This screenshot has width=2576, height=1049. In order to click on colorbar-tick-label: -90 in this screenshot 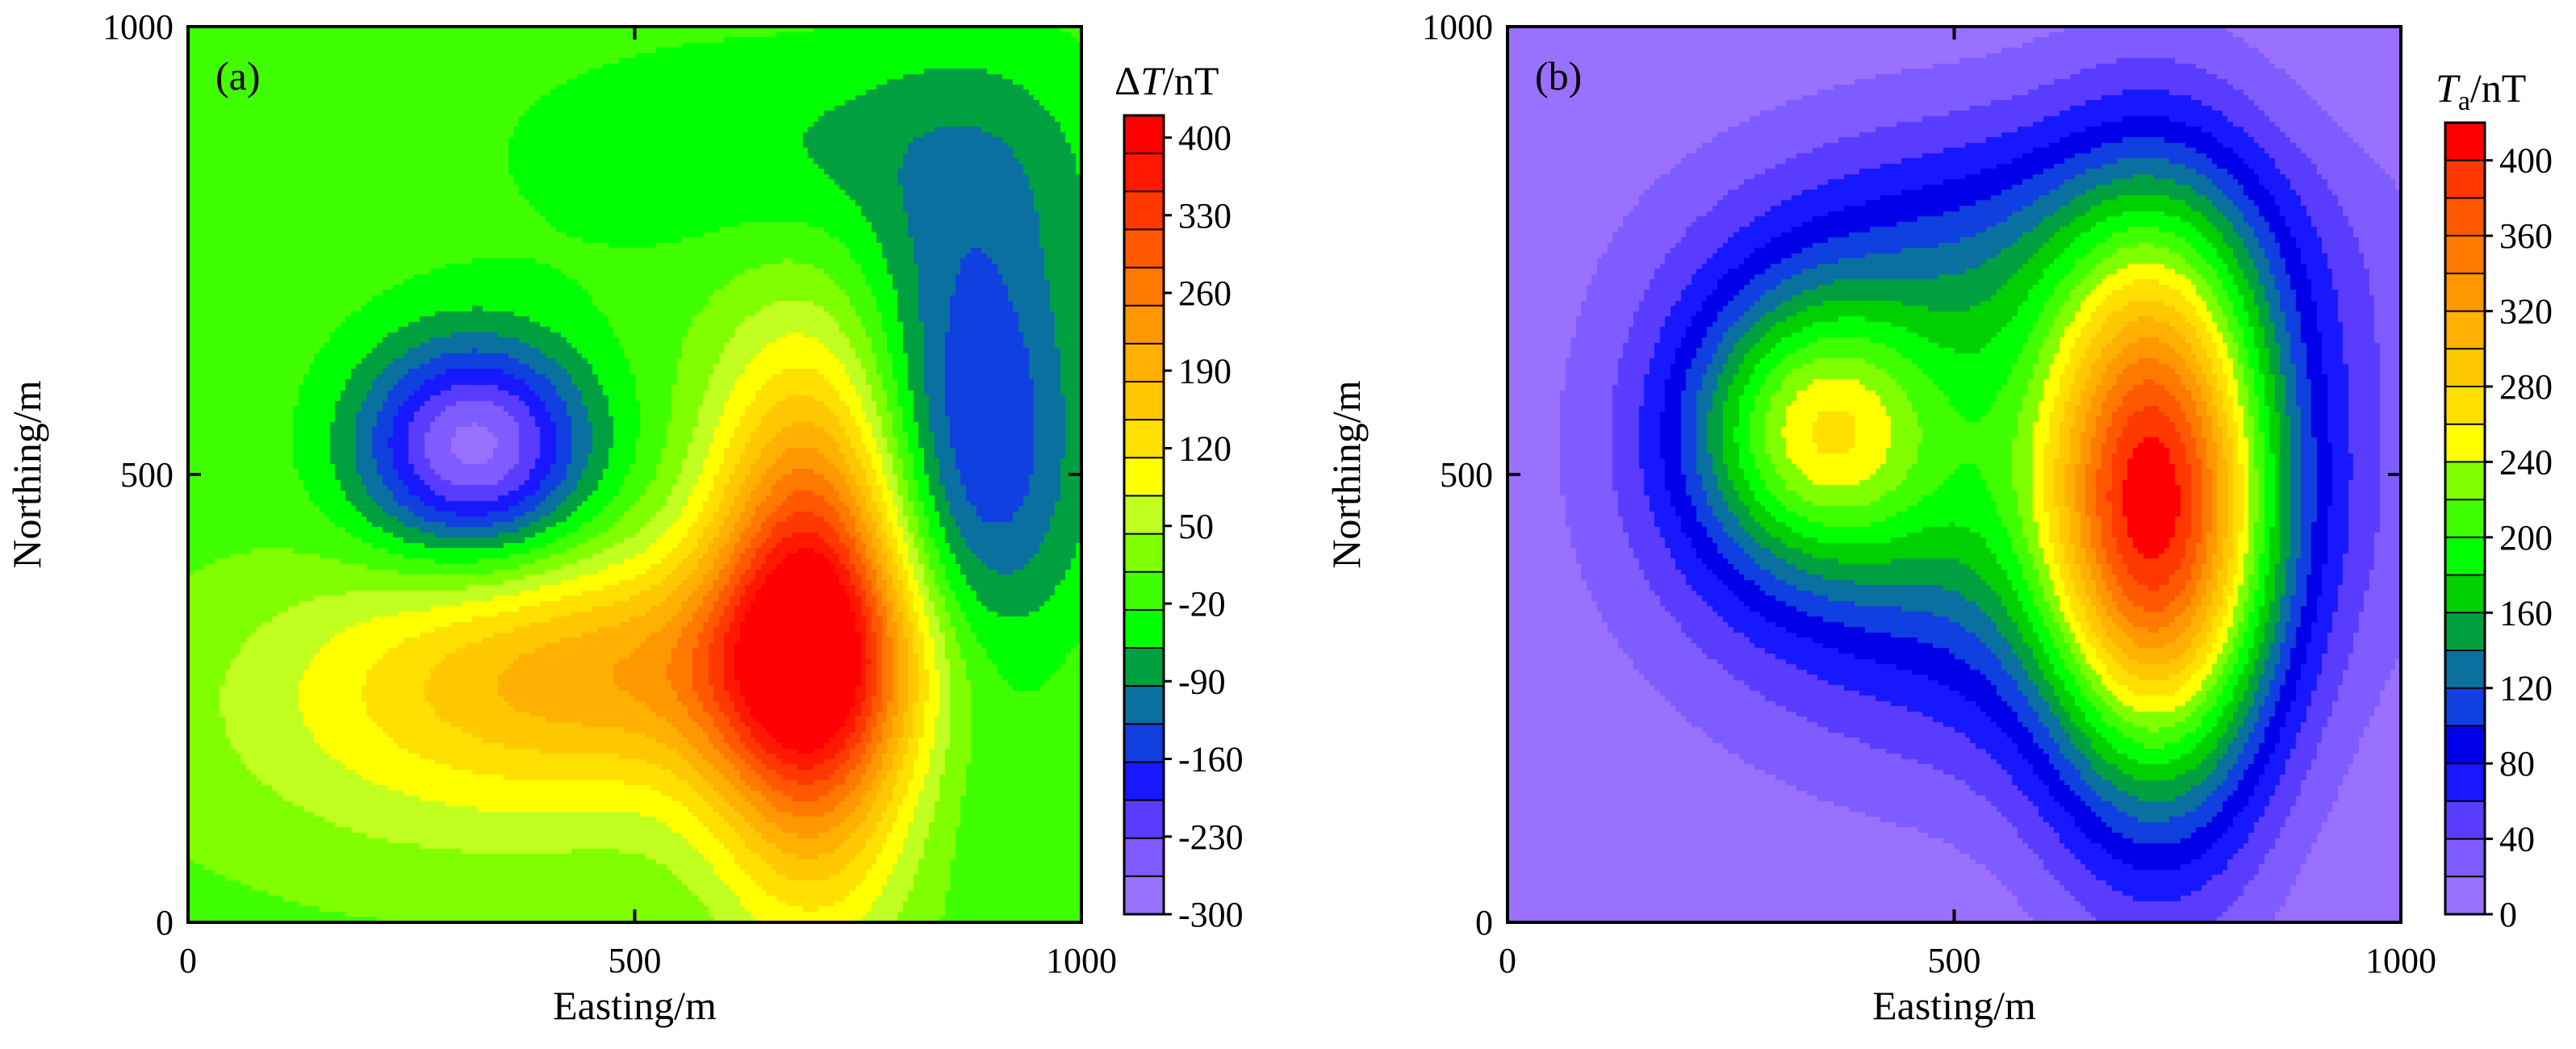, I will do `click(1202, 682)`.